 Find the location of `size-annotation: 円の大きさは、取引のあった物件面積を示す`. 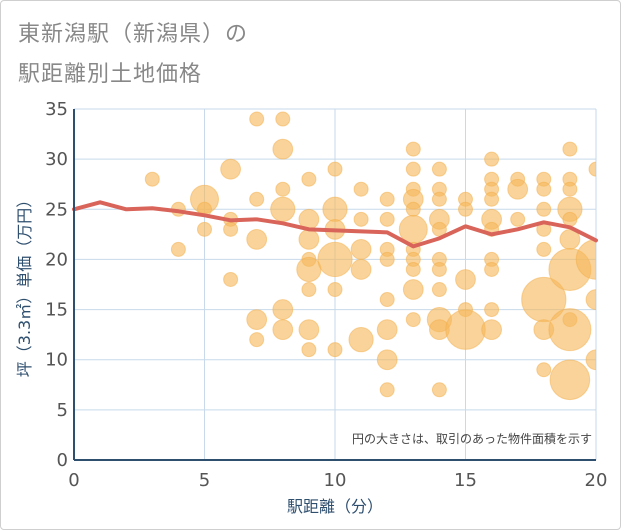

size-annotation: 円の大きさは、取引のあった物件面積を示す is located at coordinates (472, 438).